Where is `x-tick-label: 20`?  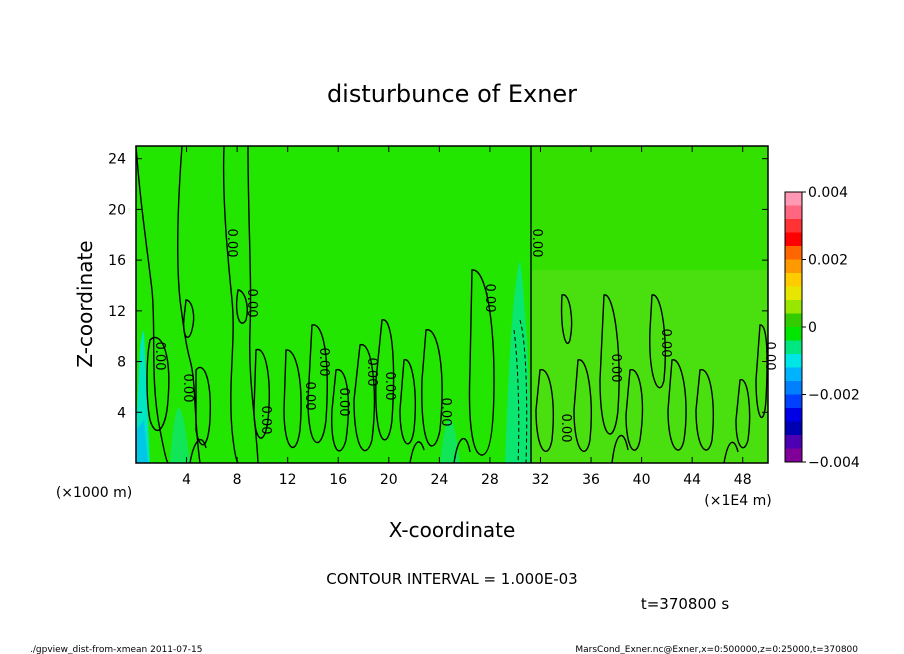
x-tick-label: 20 is located at coordinates (389, 480).